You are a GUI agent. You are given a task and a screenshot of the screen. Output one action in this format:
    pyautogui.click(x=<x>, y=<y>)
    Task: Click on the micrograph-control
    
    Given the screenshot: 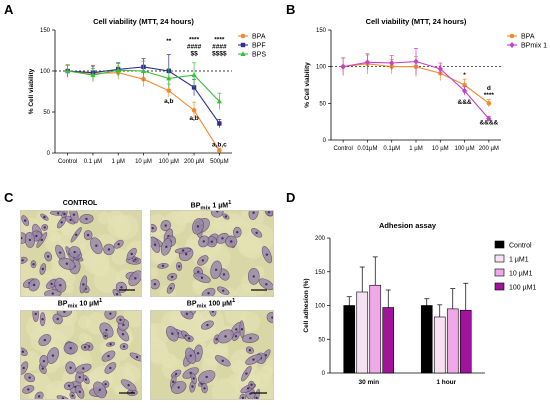 What is the action you would take?
    pyautogui.click(x=81, y=253)
    